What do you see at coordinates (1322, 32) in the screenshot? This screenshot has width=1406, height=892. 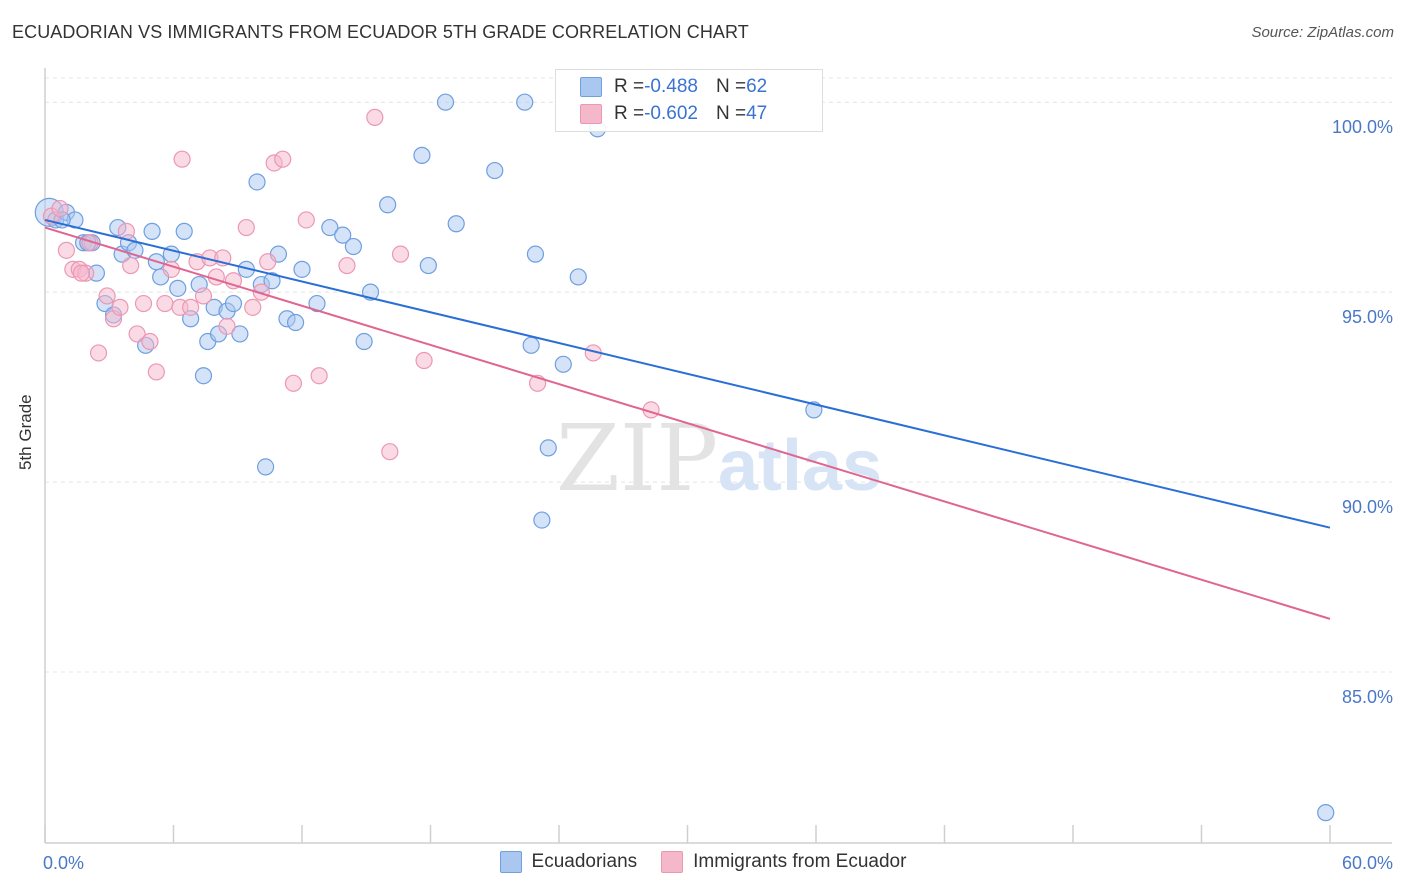 I see `source-label: Source: ZipAtlas.com` at bounding box center [1322, 32].